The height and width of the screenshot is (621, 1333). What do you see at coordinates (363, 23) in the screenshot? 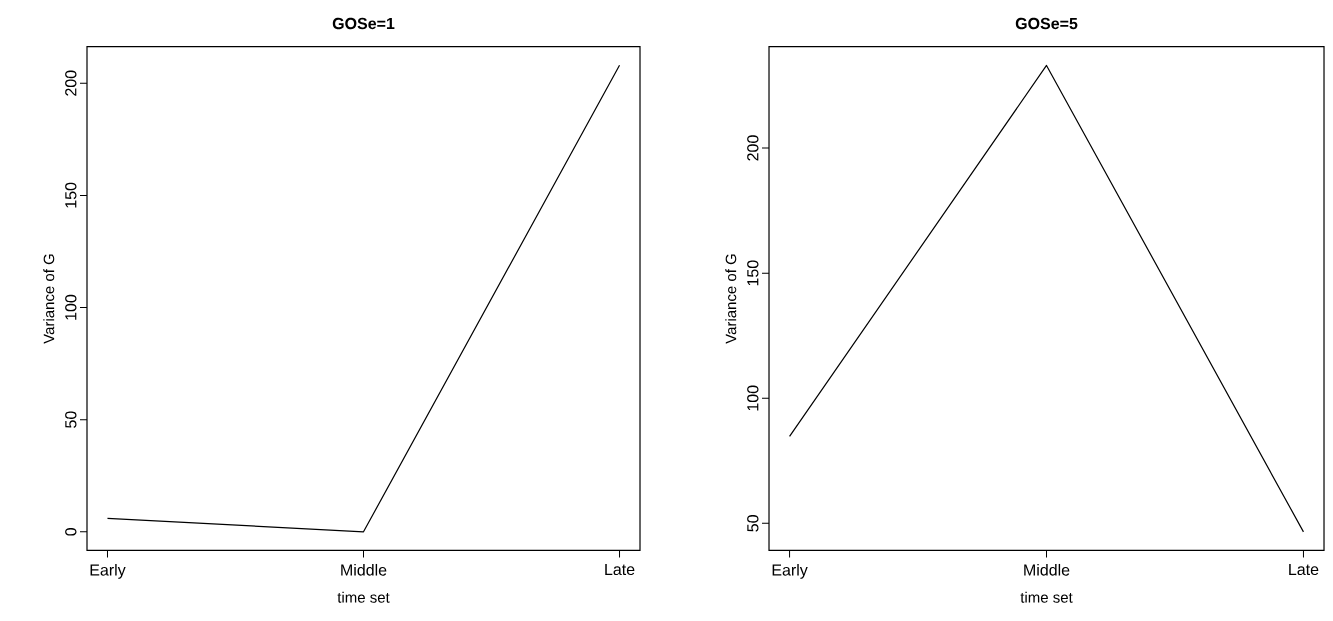
I see `chart-title: GOSe=1` at bounding box center [363, 23].